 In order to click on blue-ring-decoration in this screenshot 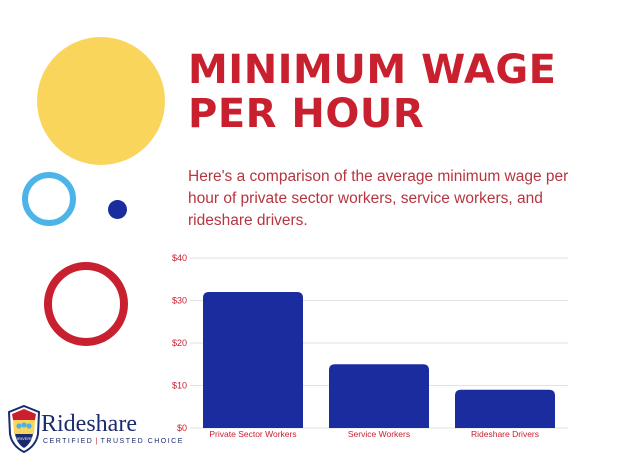, I will do `click(49, 199)`.